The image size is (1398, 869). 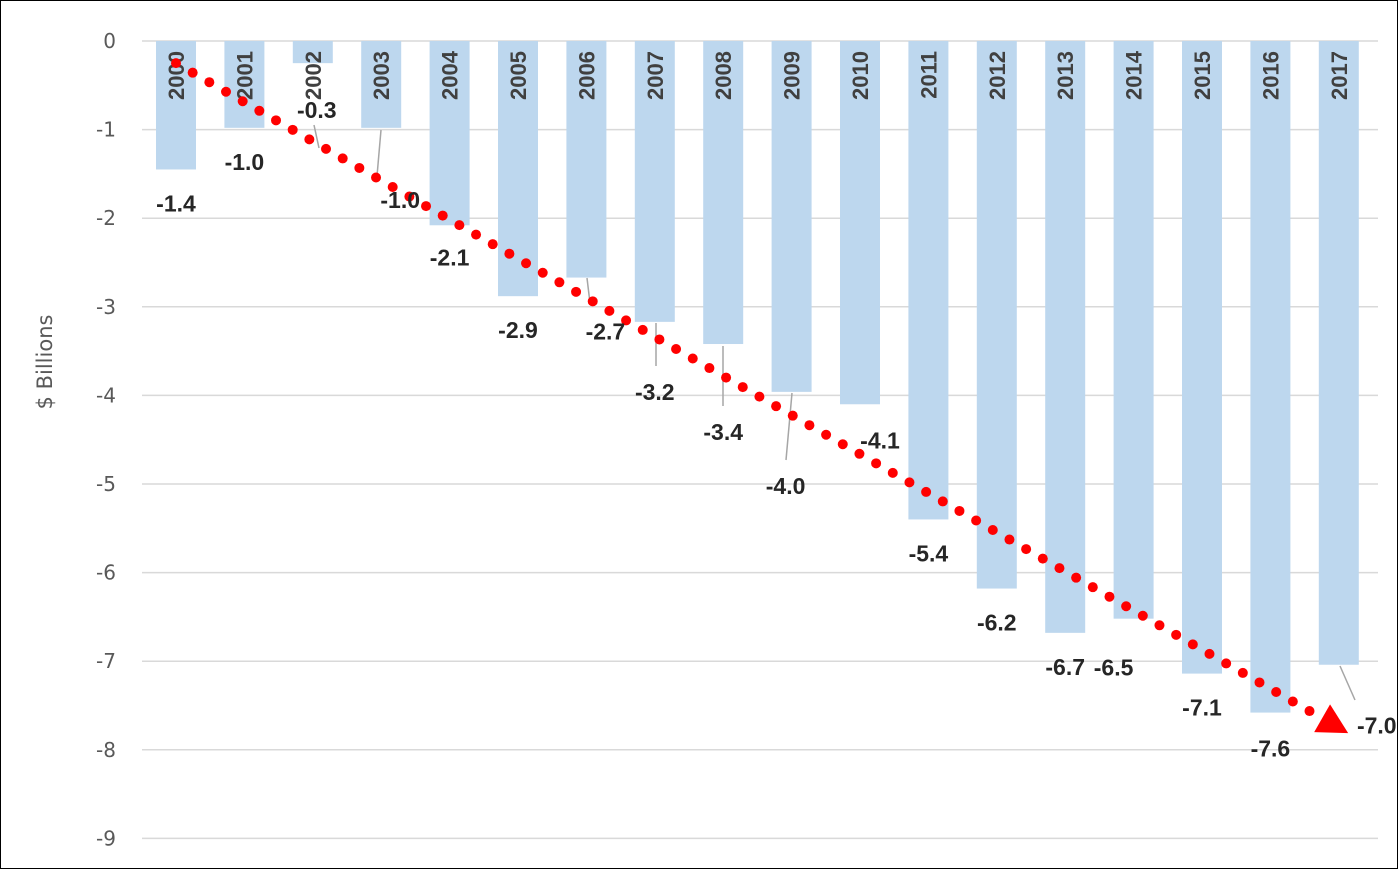 I want to click on category-label-2012: 2012, so click(x=997, y=75).